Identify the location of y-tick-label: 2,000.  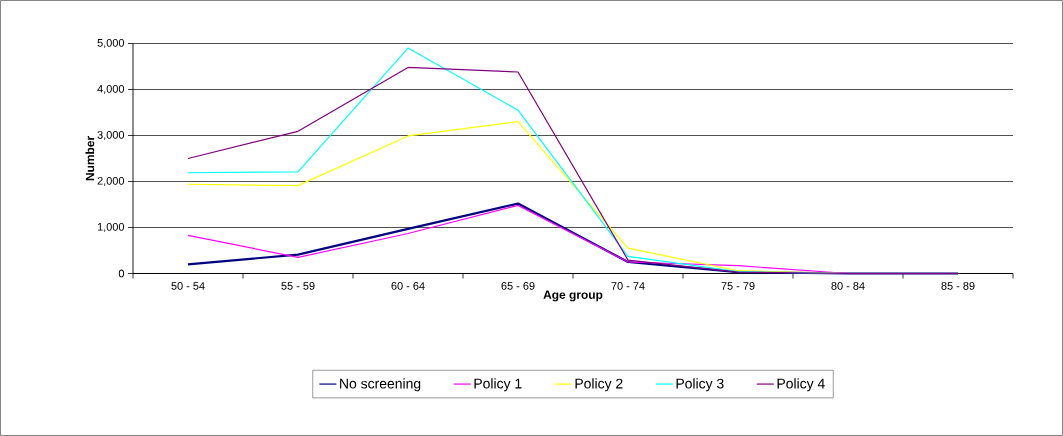
(111, 181).